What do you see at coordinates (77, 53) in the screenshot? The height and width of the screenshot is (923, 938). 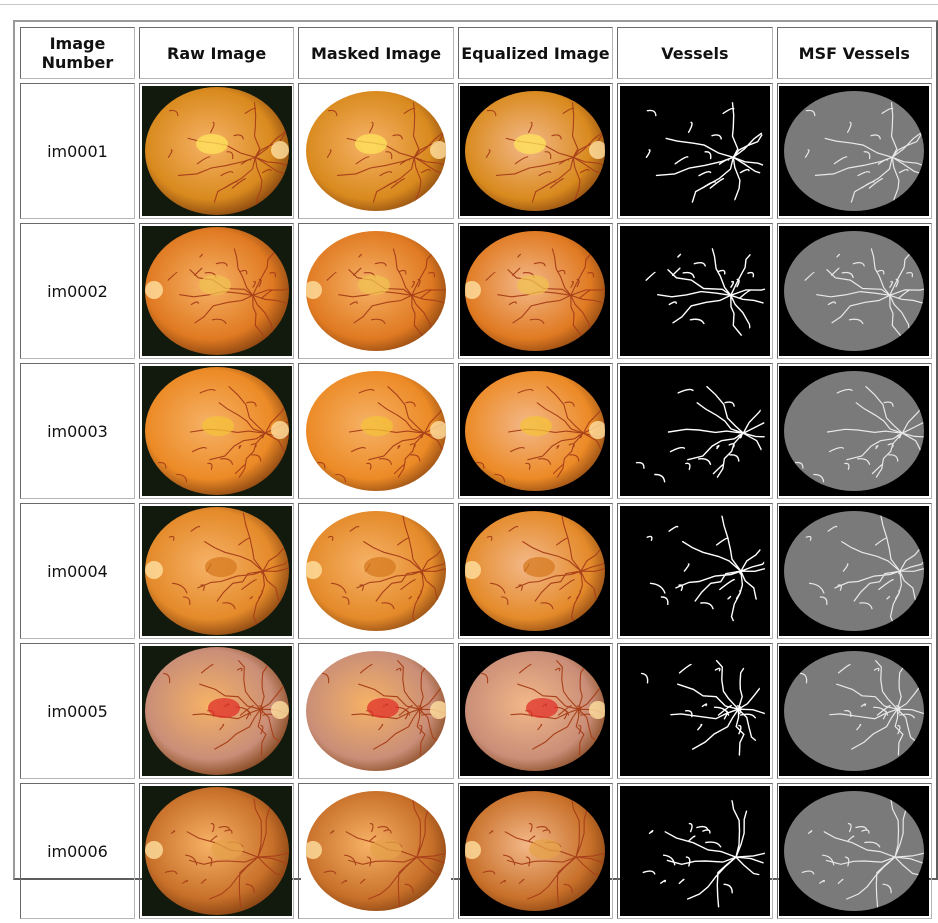 I see `header-image-number: Image Number` at bounding box center [77, 53].